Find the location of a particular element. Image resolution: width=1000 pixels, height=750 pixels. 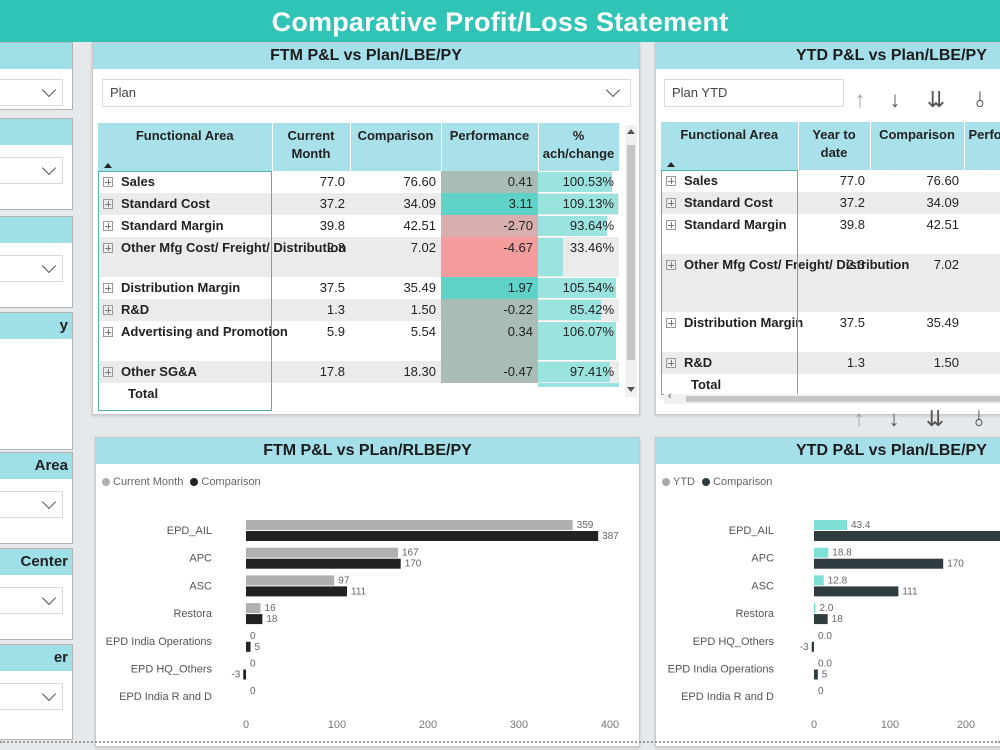

scroll-down-icon is located at coordinates (631, 389).